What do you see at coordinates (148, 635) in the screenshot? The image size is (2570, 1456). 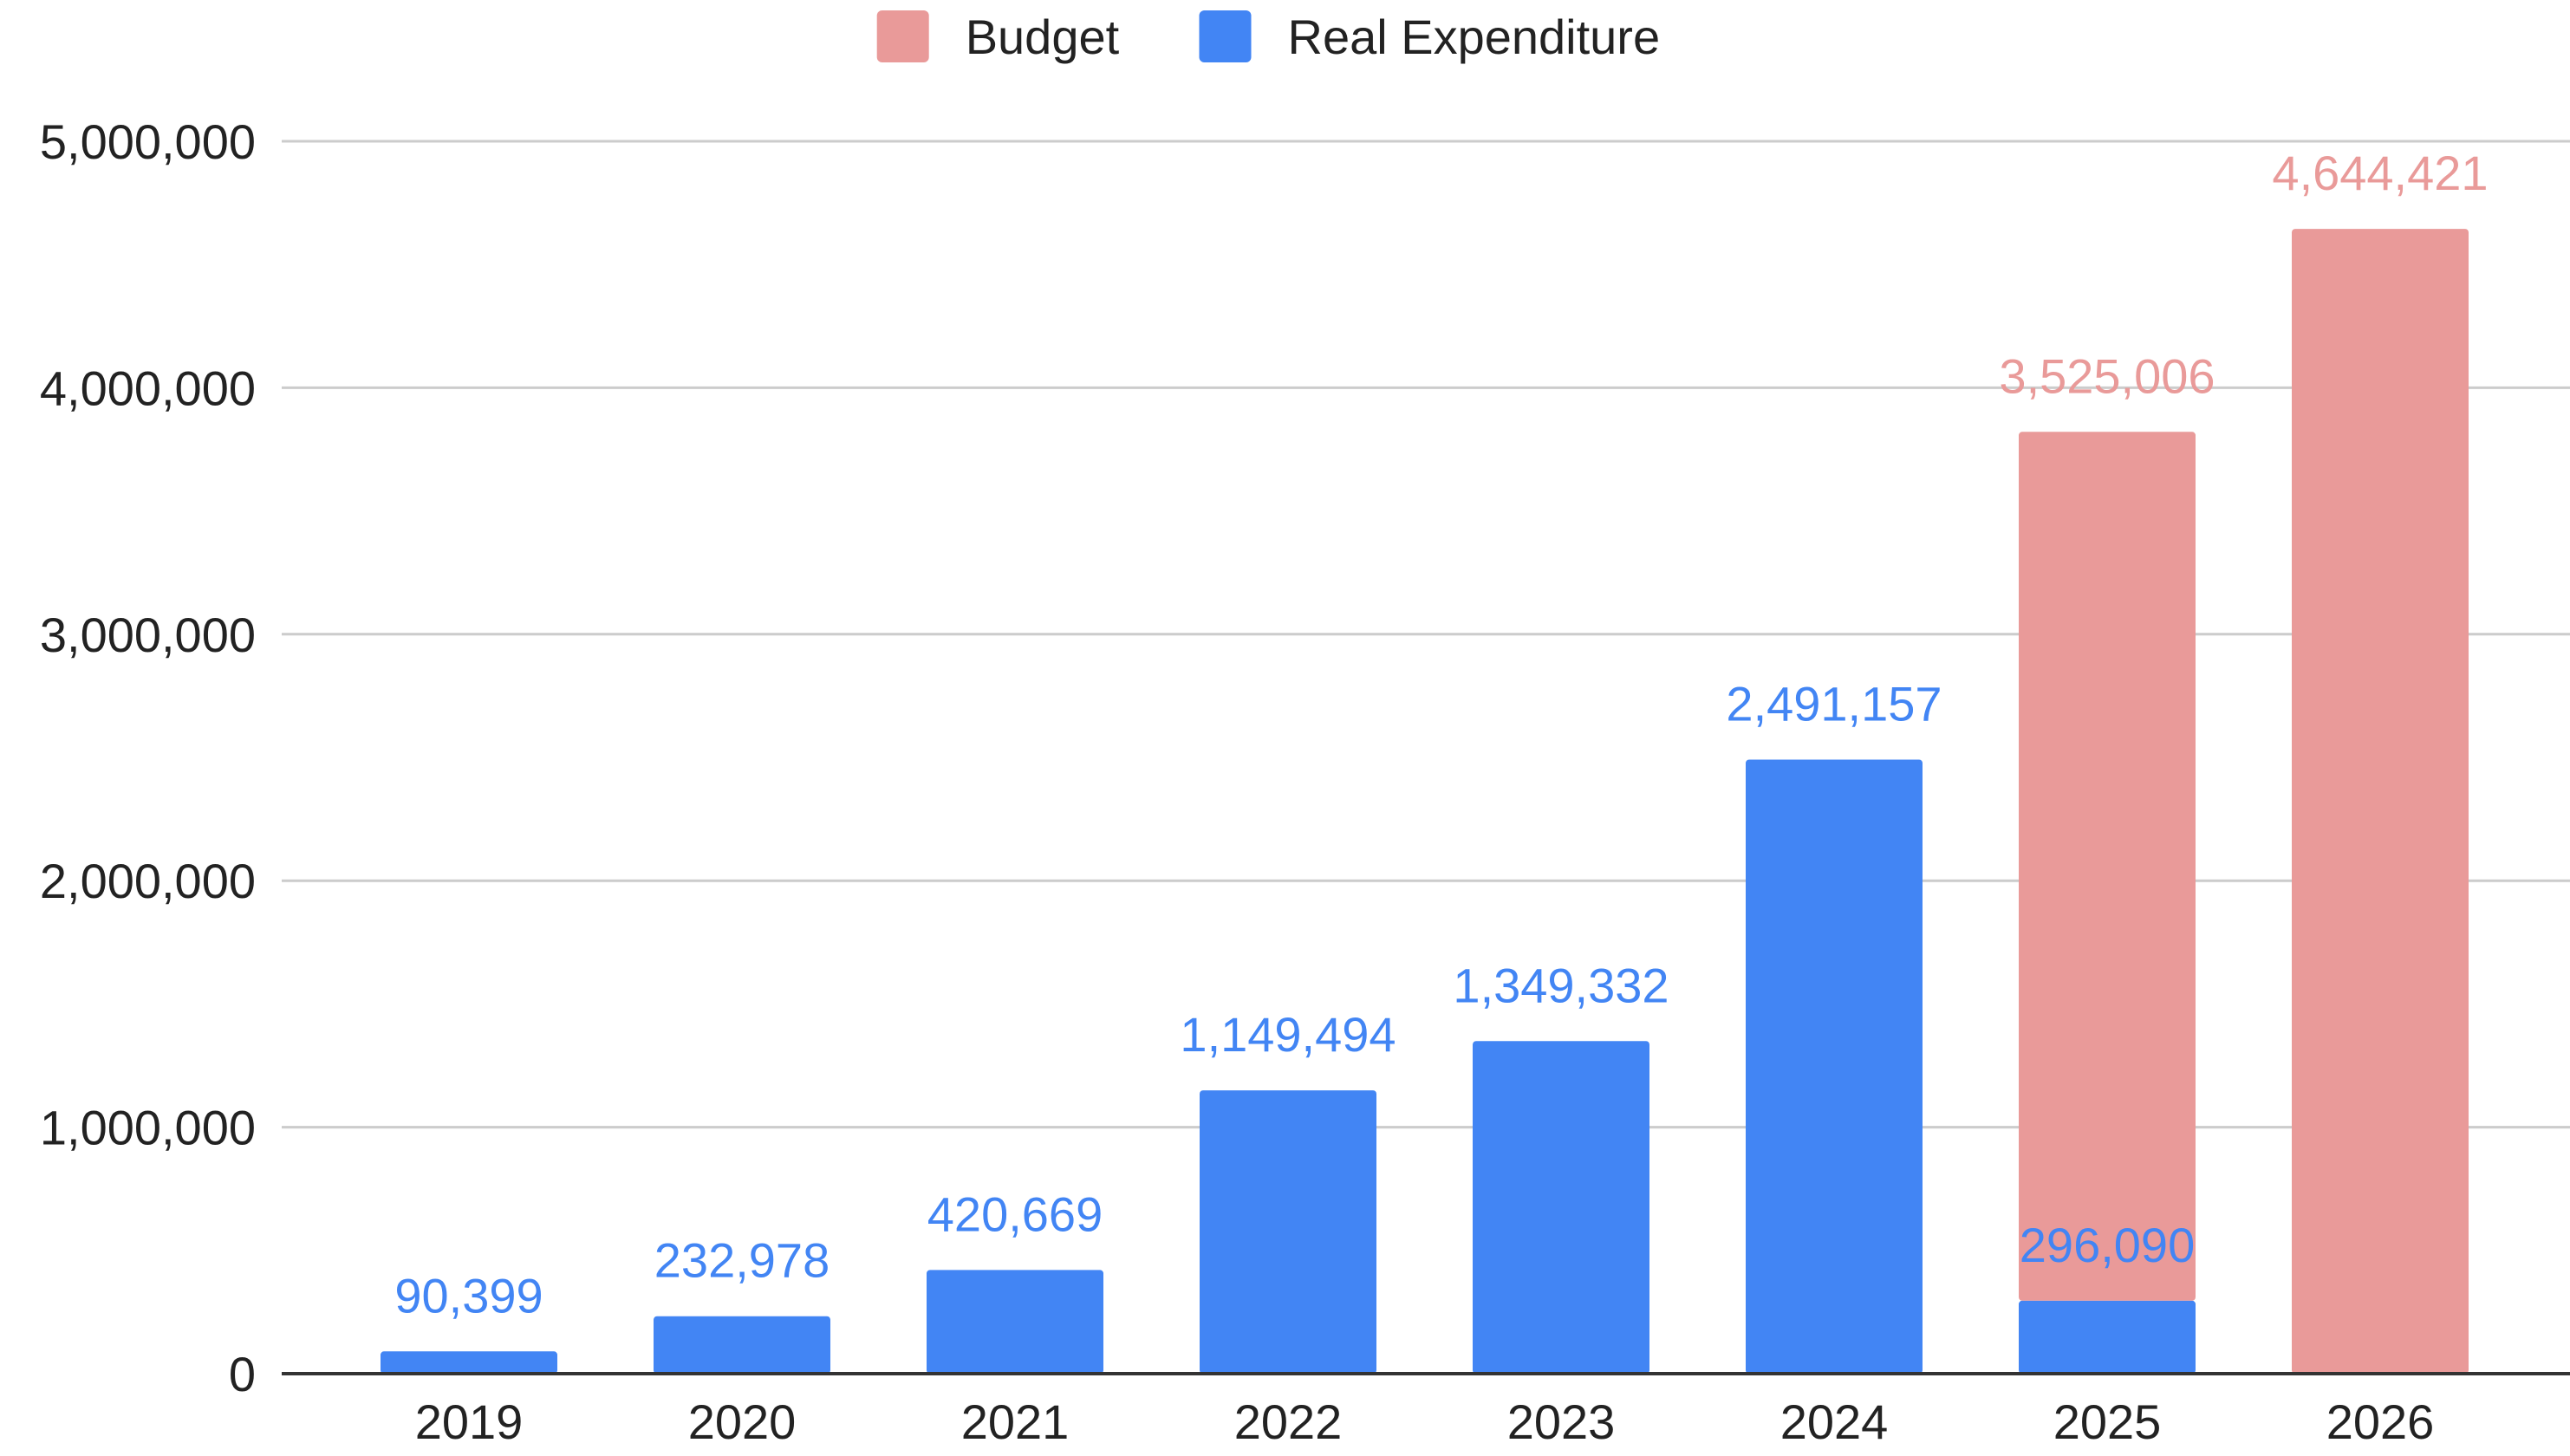 I see `y-tick-label: 3,000,000` at bounding box center [148, 635].